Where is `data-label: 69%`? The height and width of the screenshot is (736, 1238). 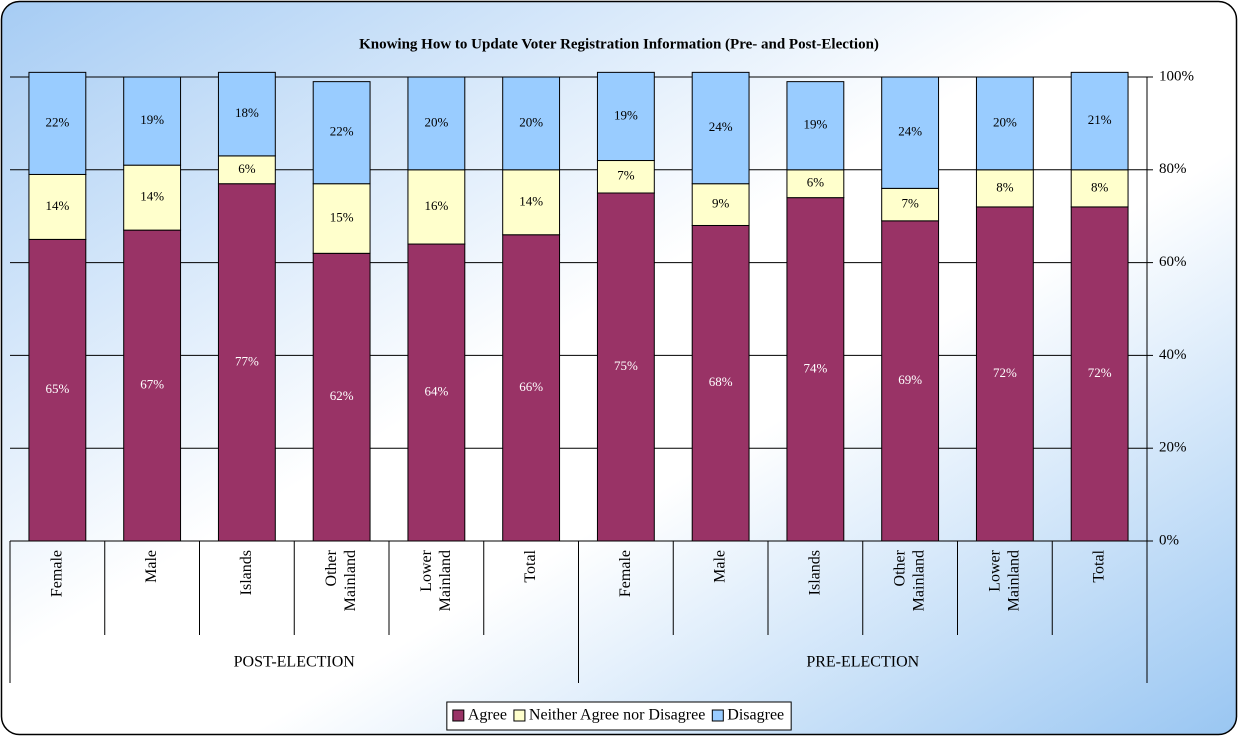 data-label: 69% is located at coordinates (910, 379).